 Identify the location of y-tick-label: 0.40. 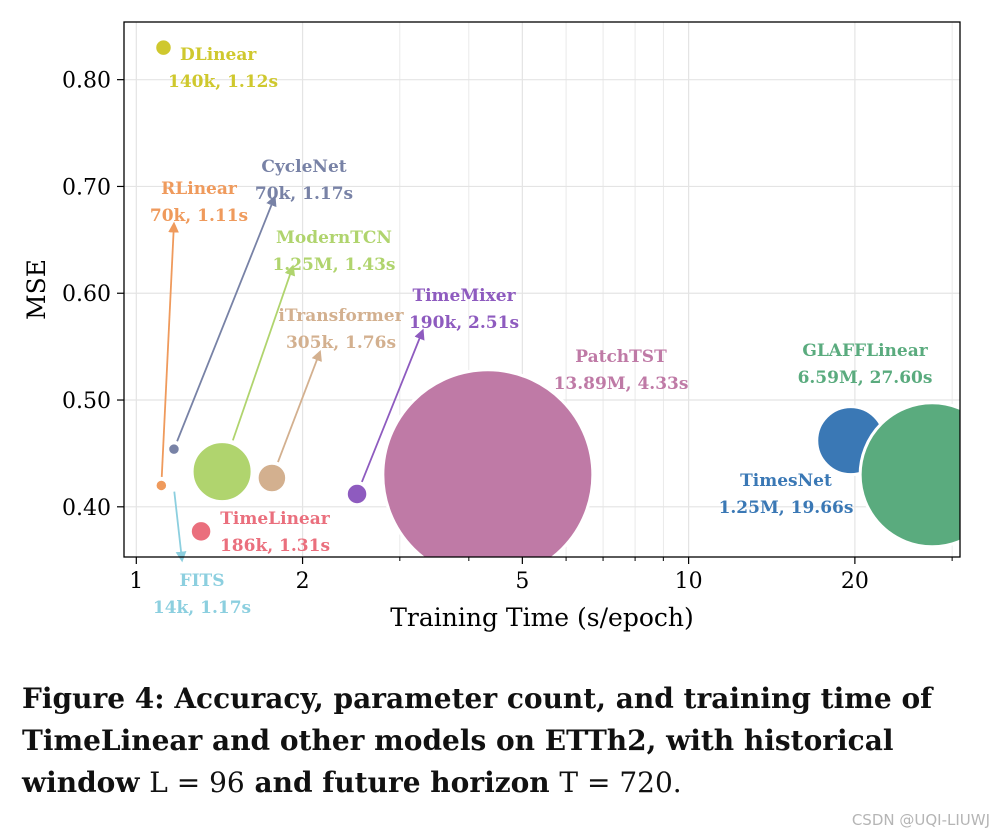
(86, 508).